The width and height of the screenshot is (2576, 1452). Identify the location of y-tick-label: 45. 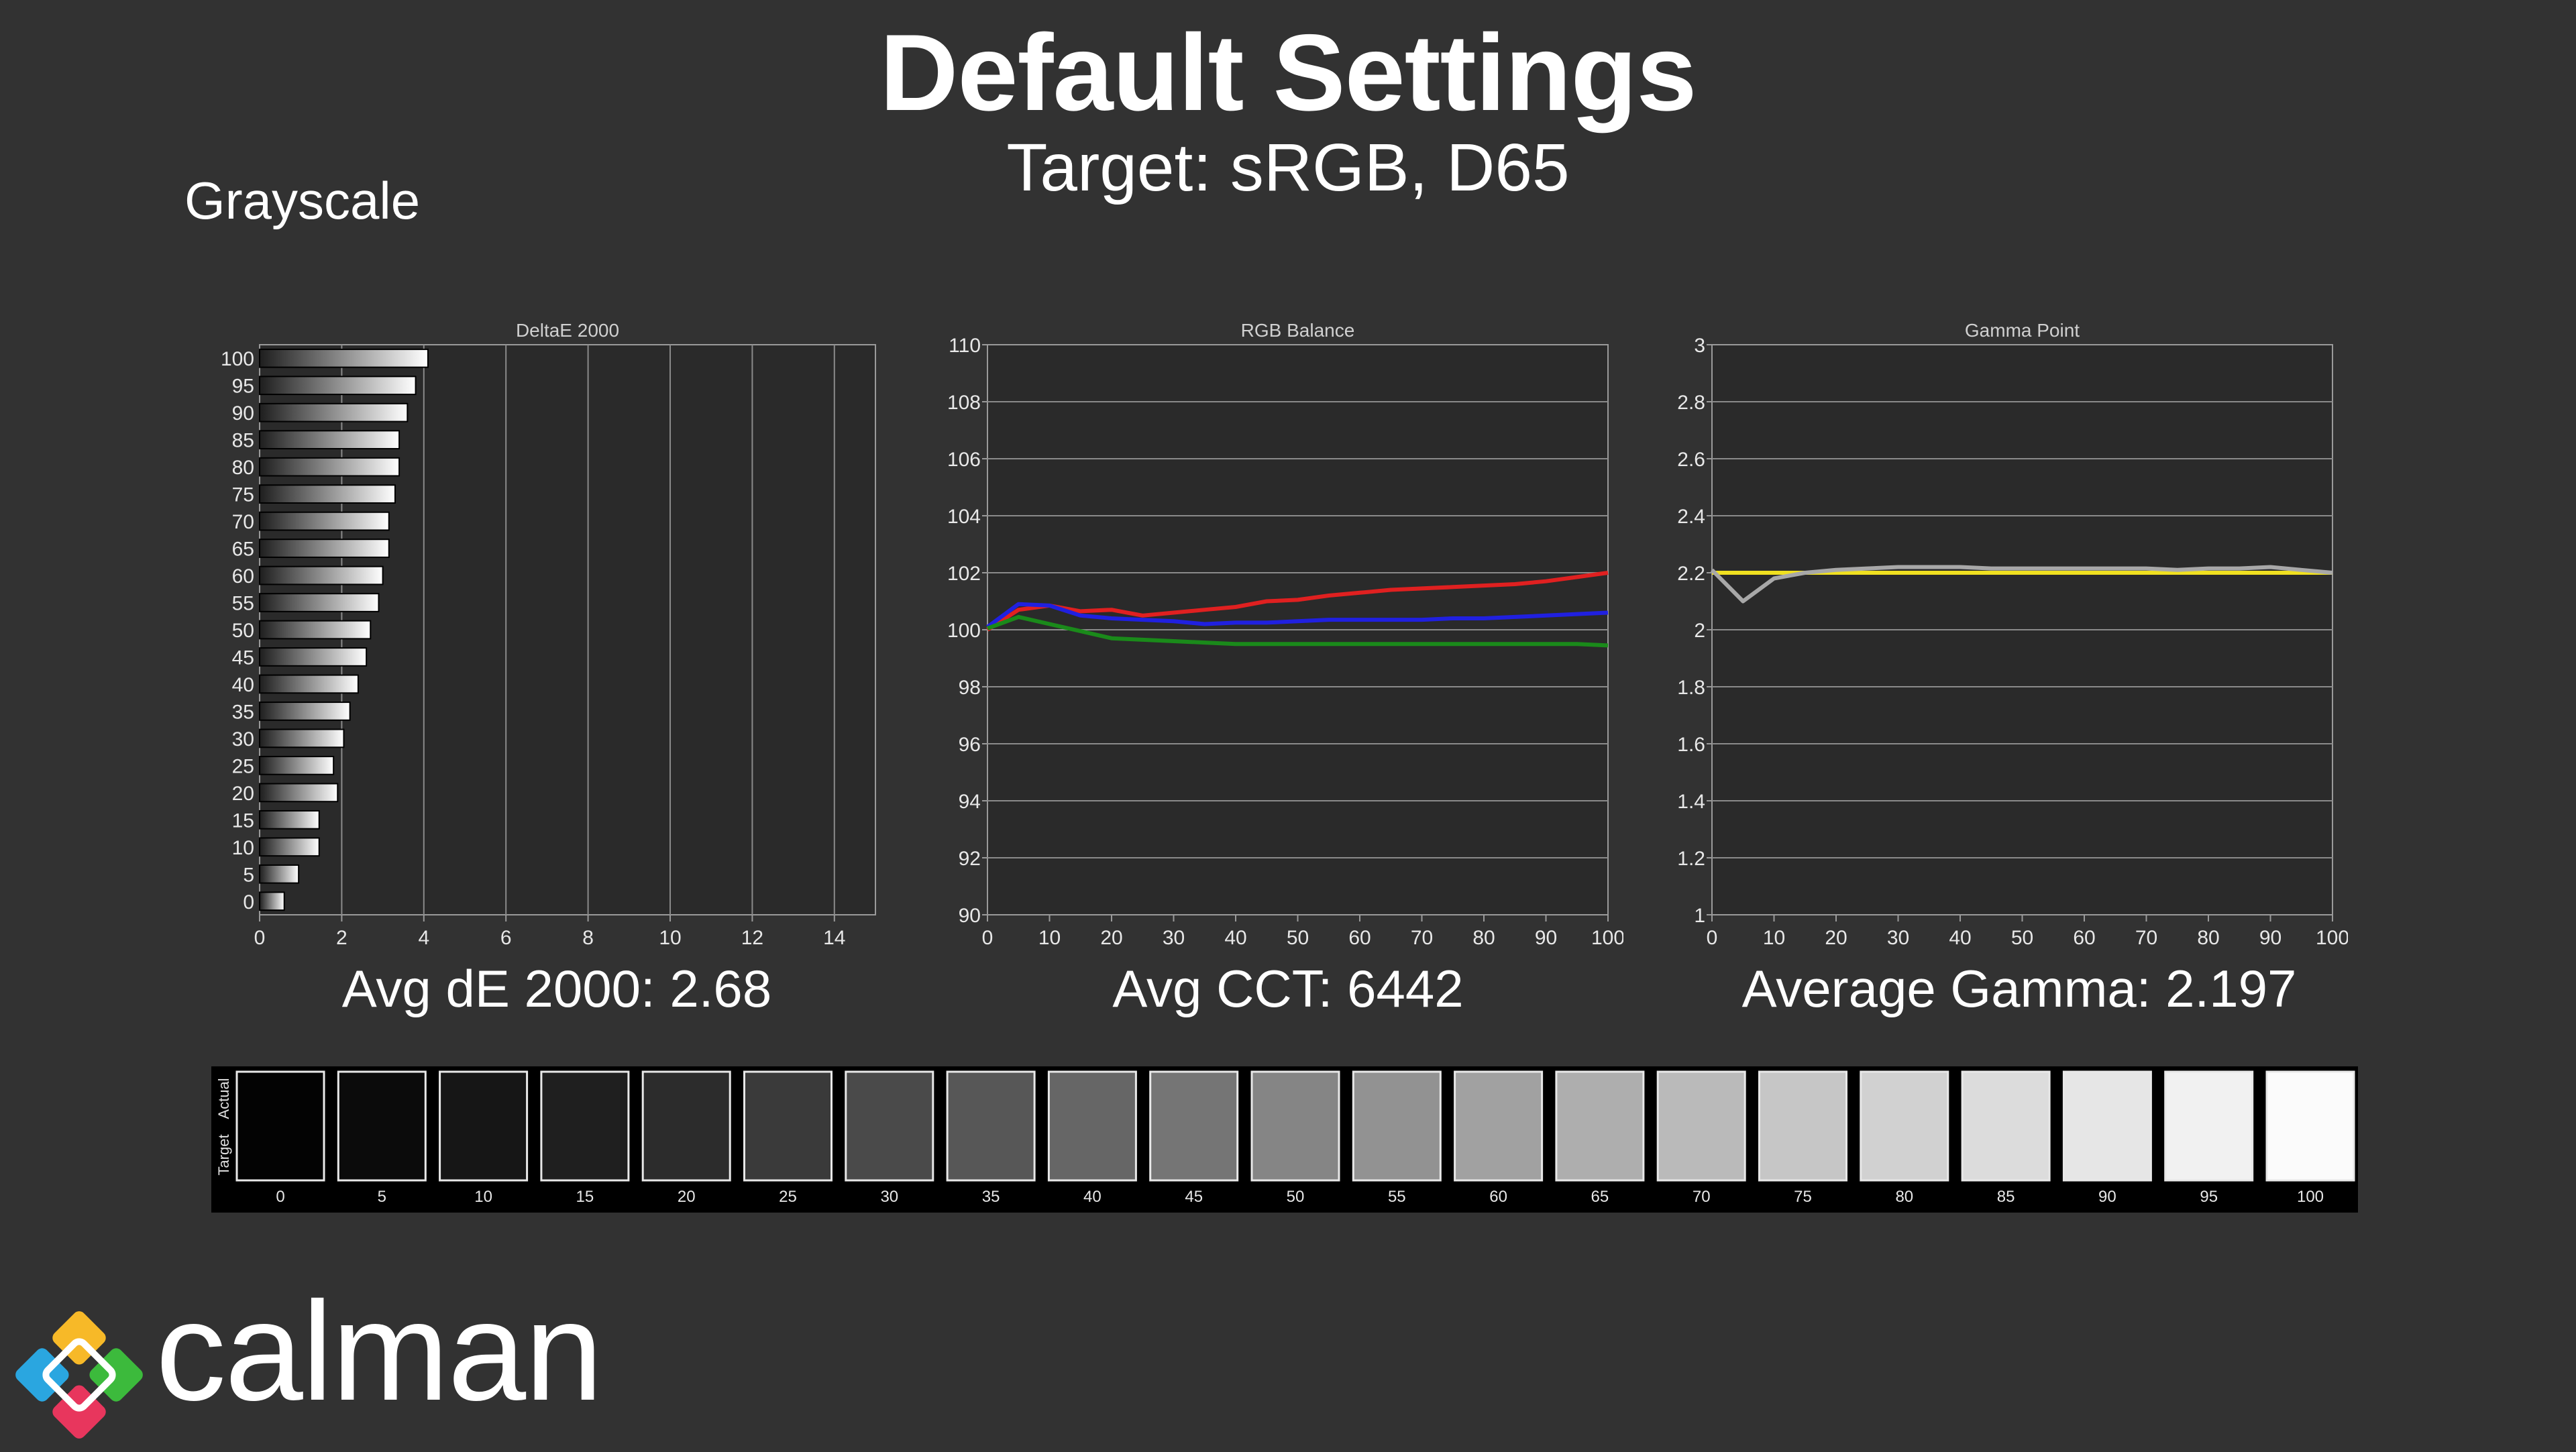
(243, 658).